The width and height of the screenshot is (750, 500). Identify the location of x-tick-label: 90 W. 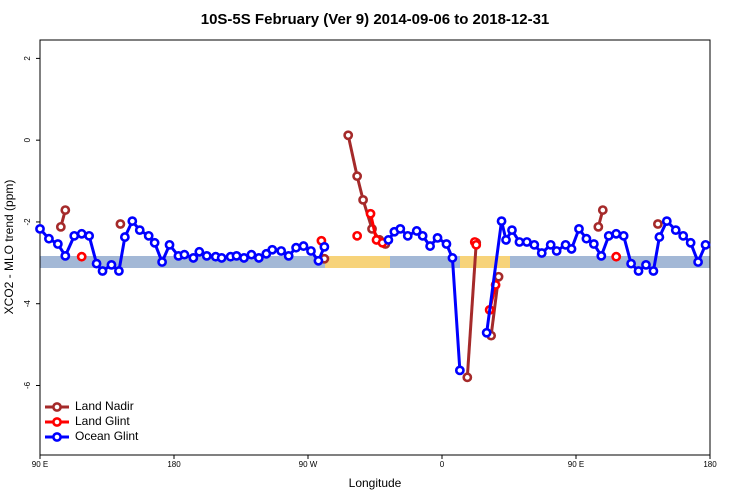
(308, 464).